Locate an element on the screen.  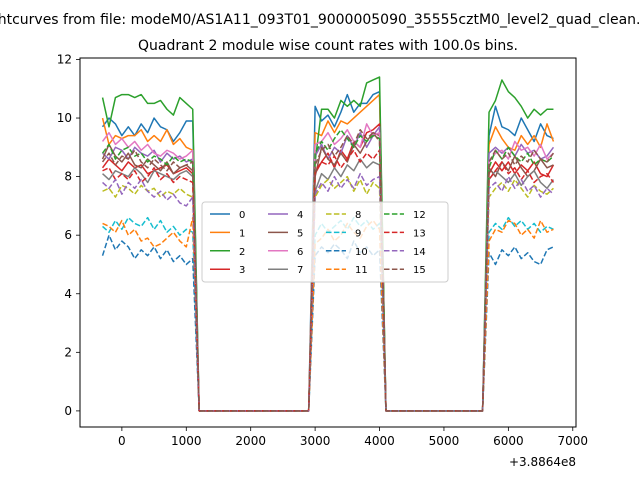
x-tick-label: 1000 is located at coordinates (186, 441).